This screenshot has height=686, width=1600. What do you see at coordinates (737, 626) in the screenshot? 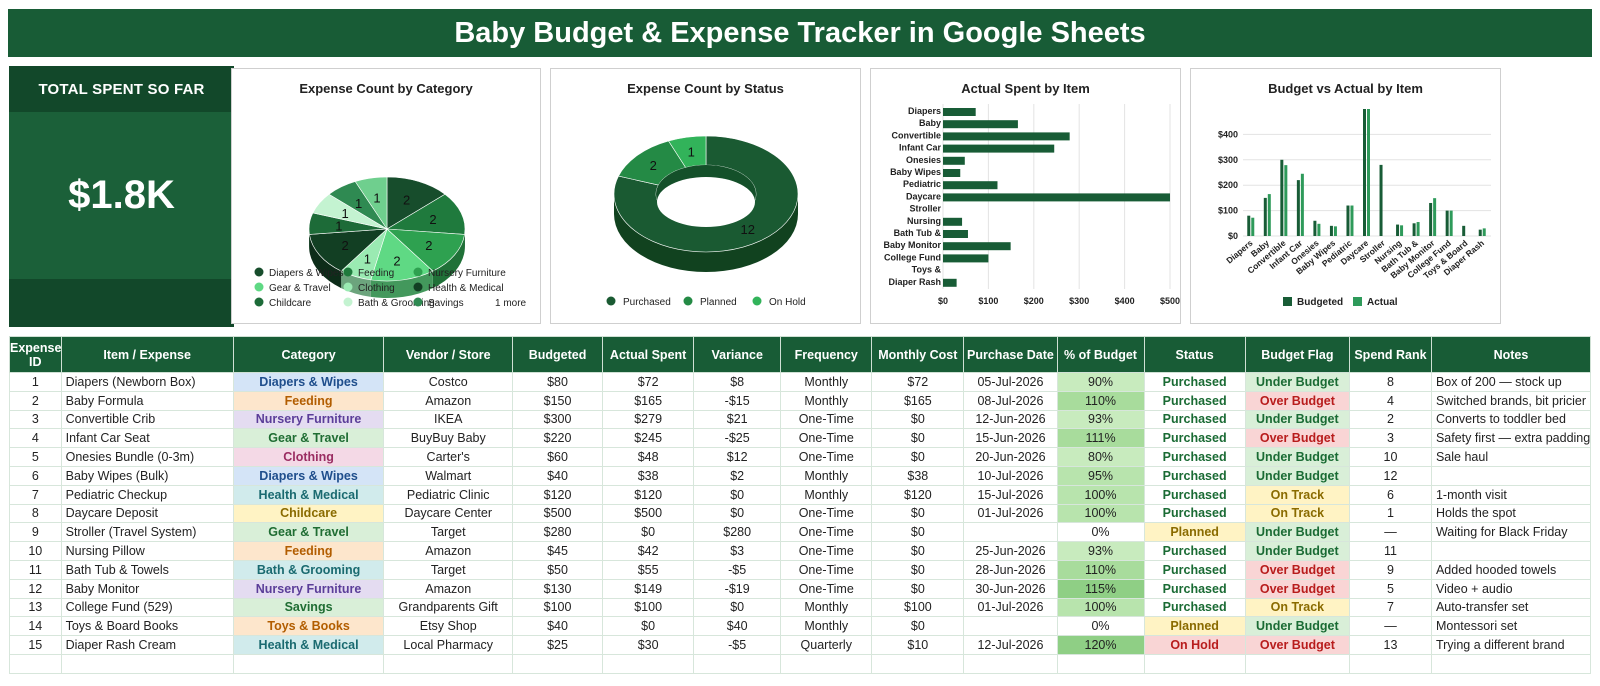
I see `cell-variance: $40` at bounding box center [737, 626].